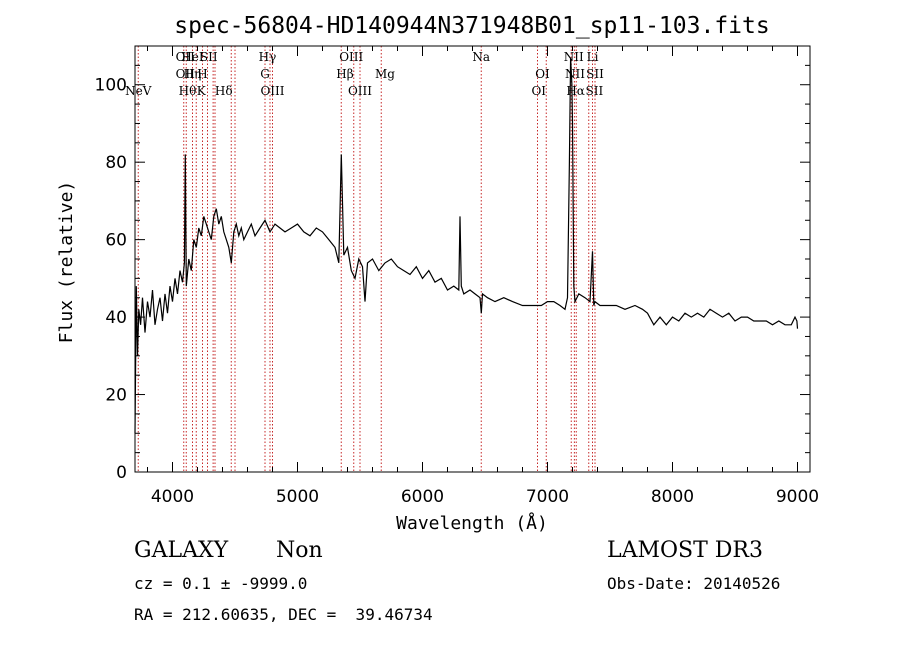 The image size is (900, 649). What do you see at coordinates (268, 57) in the screenshot?
I see `line-label: Hγ` at bounding box center [268, 57].